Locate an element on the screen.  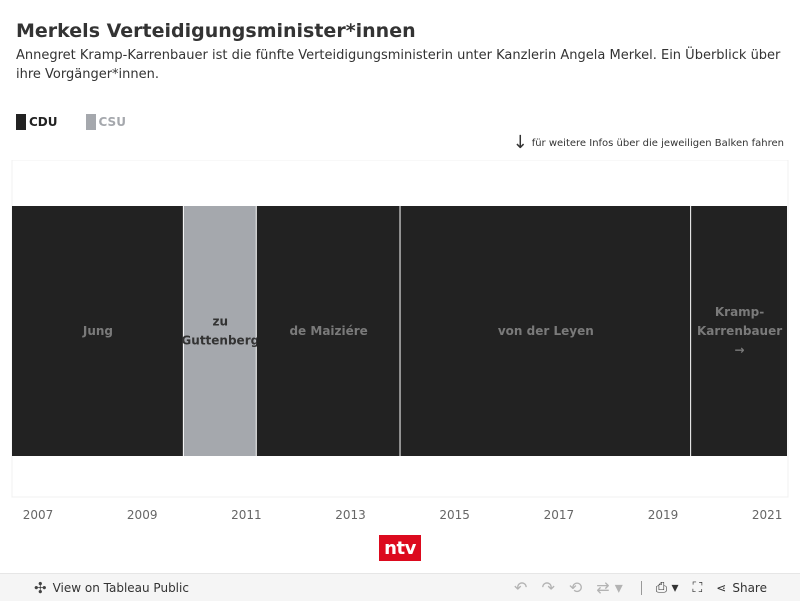
timeline-bar-label-1: zu Guttenberg is located at coordinates (220, 331).